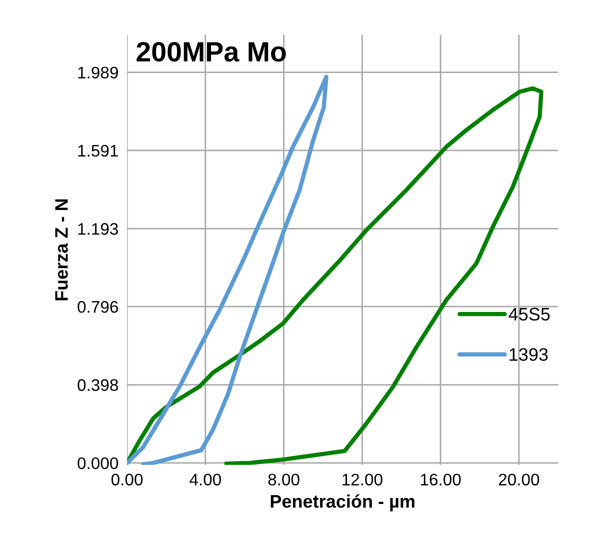 The image size is (595, 535). What do you see at coordinates (98, 229) in the screenshot?
I see `y-tick-label: 1.193` at bounding box center [98, 229].